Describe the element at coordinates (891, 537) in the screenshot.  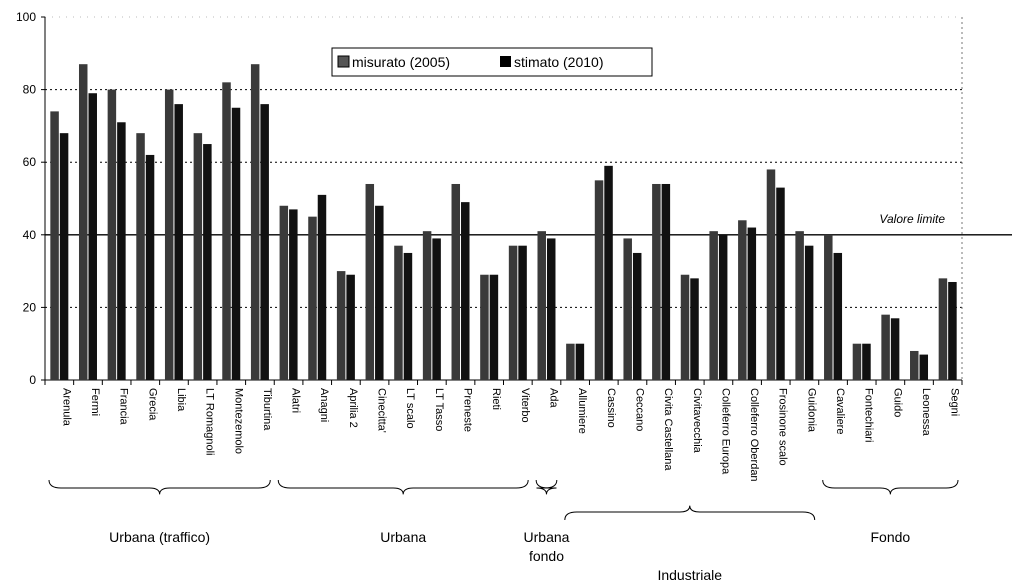
I see `group-label: Fondo` at that location.